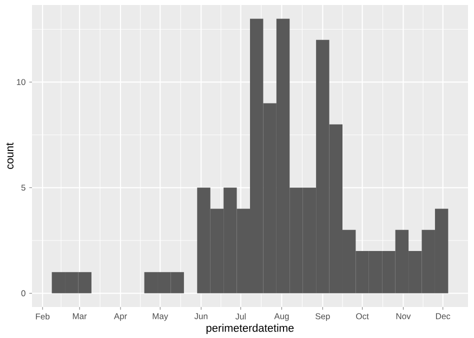  Describe the element at coordinates (43, 316) in the screenshot. I see `x-tick-label: Feb` at that location.